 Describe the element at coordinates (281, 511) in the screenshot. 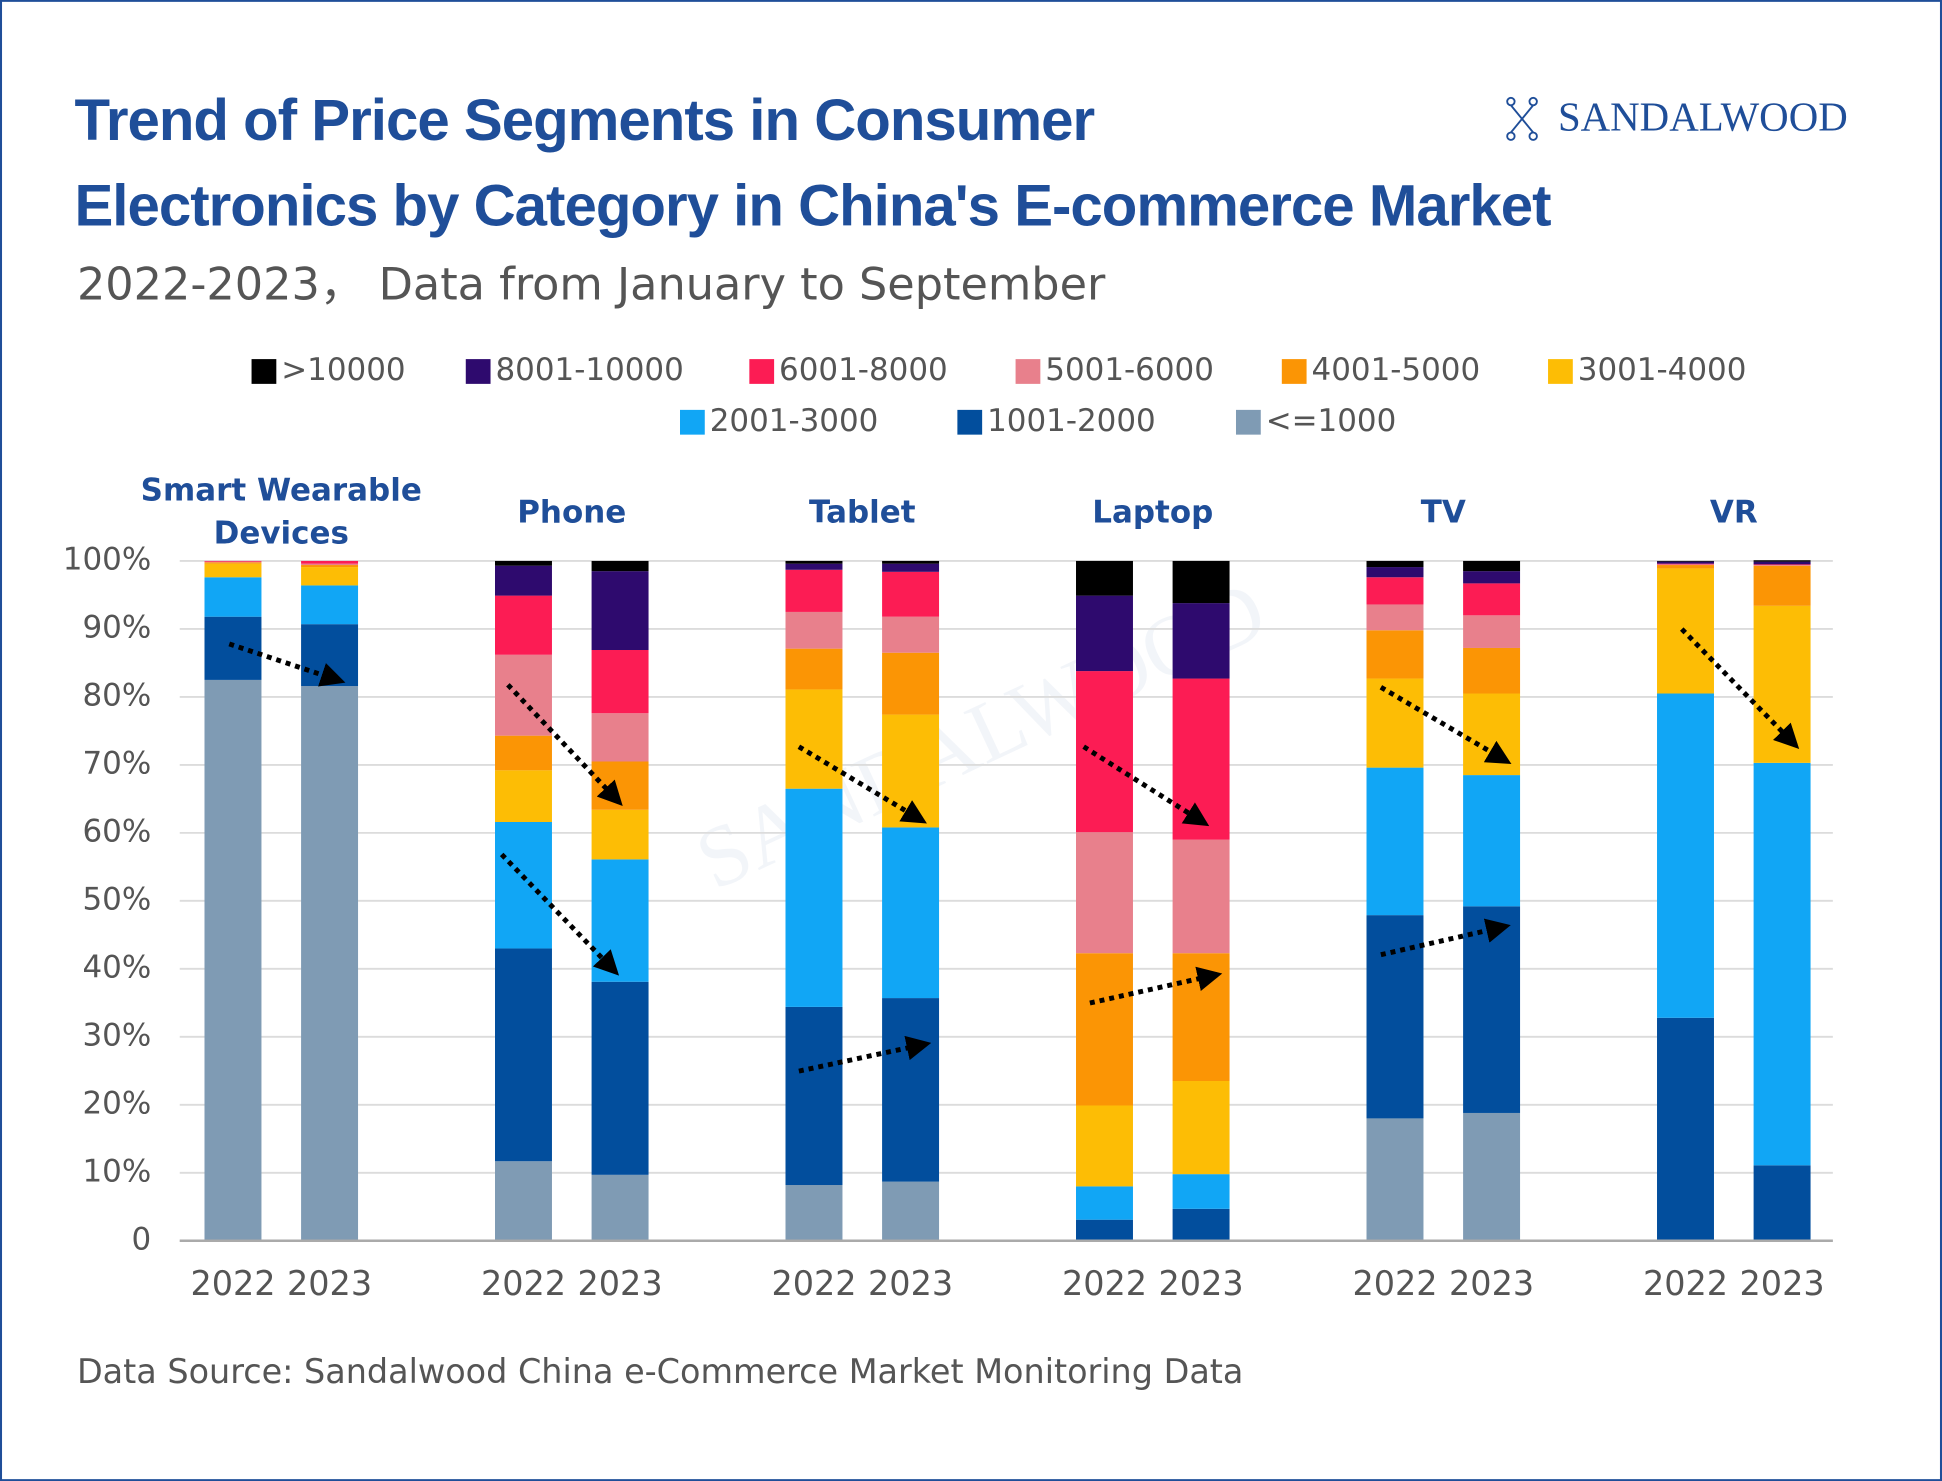

I see `group-label-box: Smart Wearable Devices` at that location.